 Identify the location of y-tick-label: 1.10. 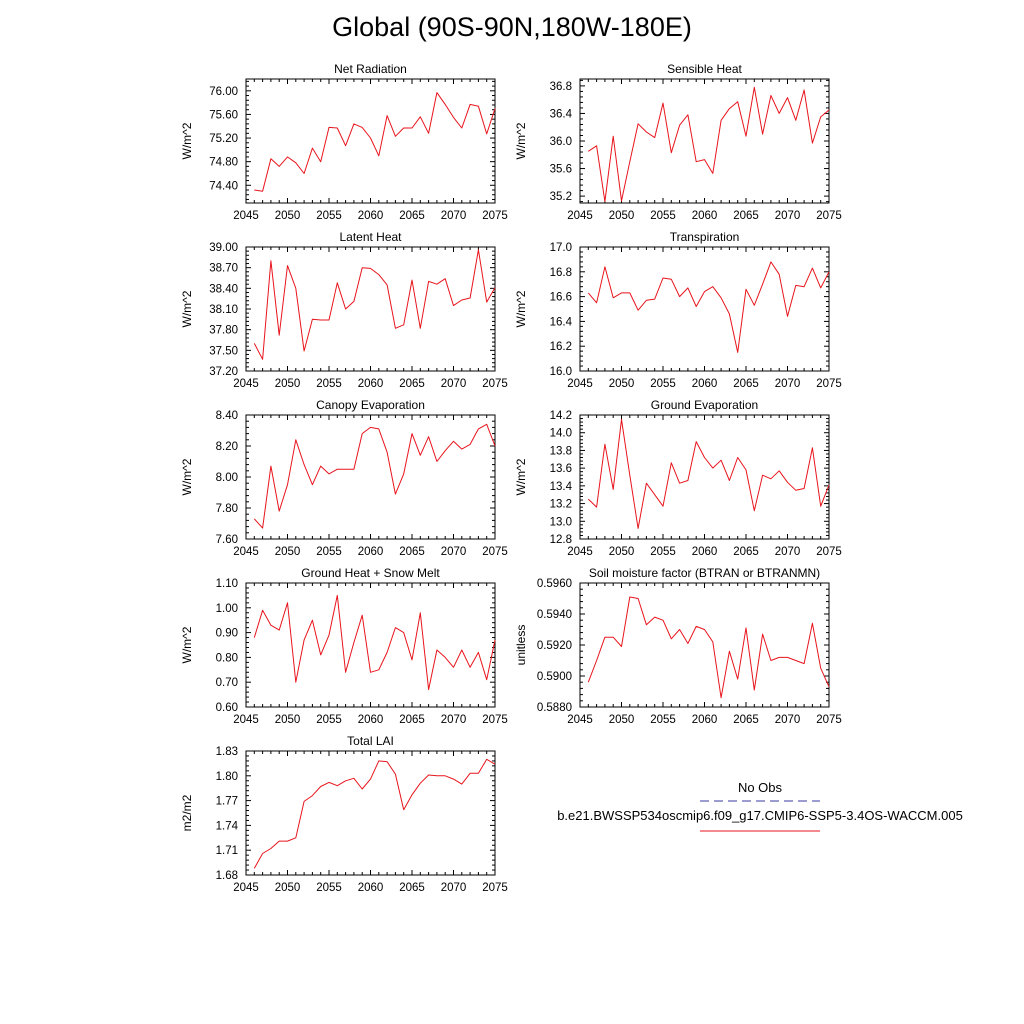
(227, 584).